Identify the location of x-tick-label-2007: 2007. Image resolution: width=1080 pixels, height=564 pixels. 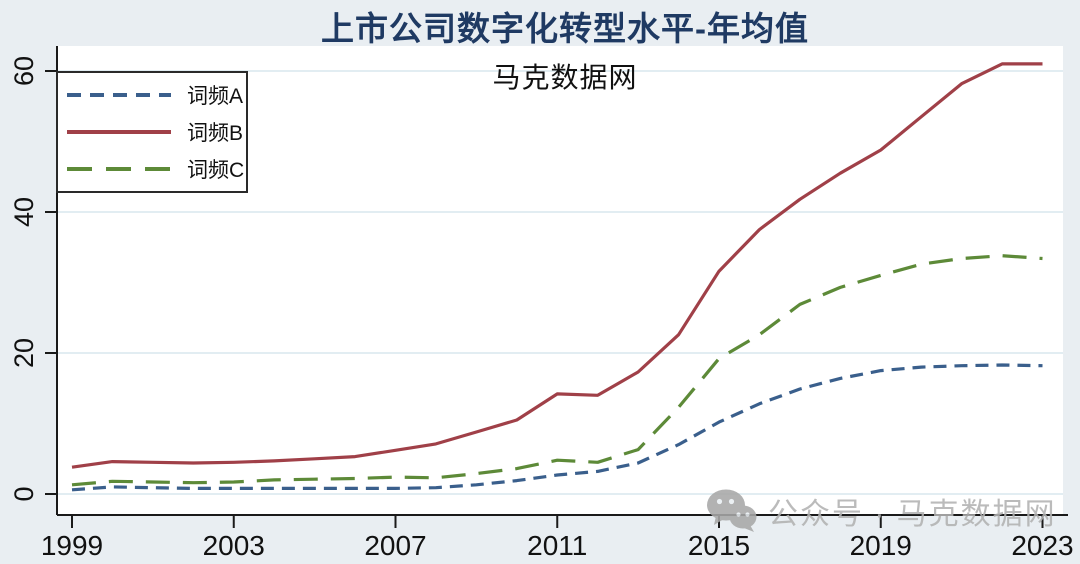
(395, 545).